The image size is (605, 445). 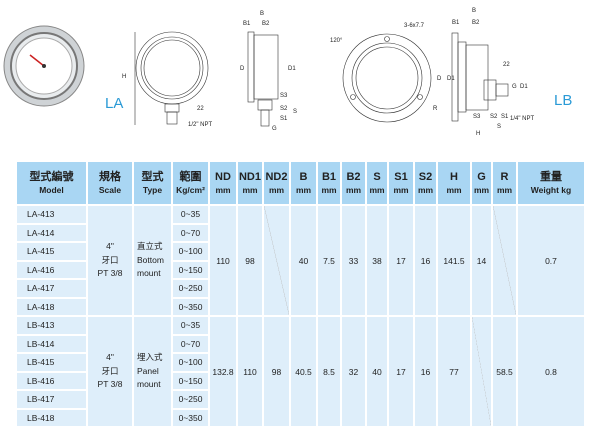 I want to click on h-cell: 141.5, so click(x=454, y=260).